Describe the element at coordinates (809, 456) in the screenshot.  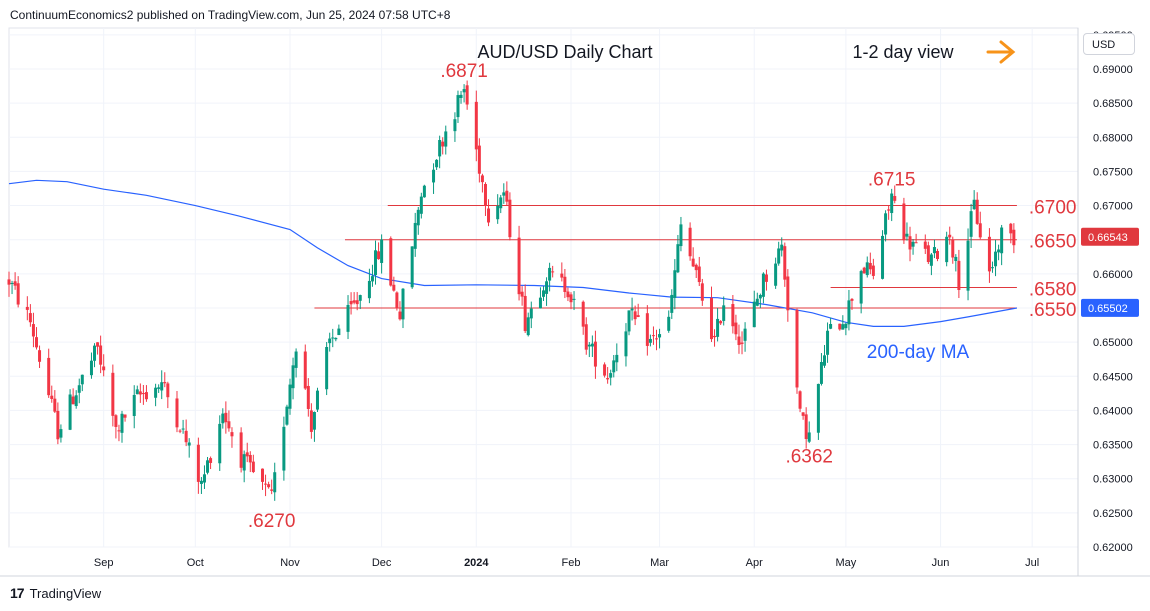
I see `extreme-label: .6362` at that location.